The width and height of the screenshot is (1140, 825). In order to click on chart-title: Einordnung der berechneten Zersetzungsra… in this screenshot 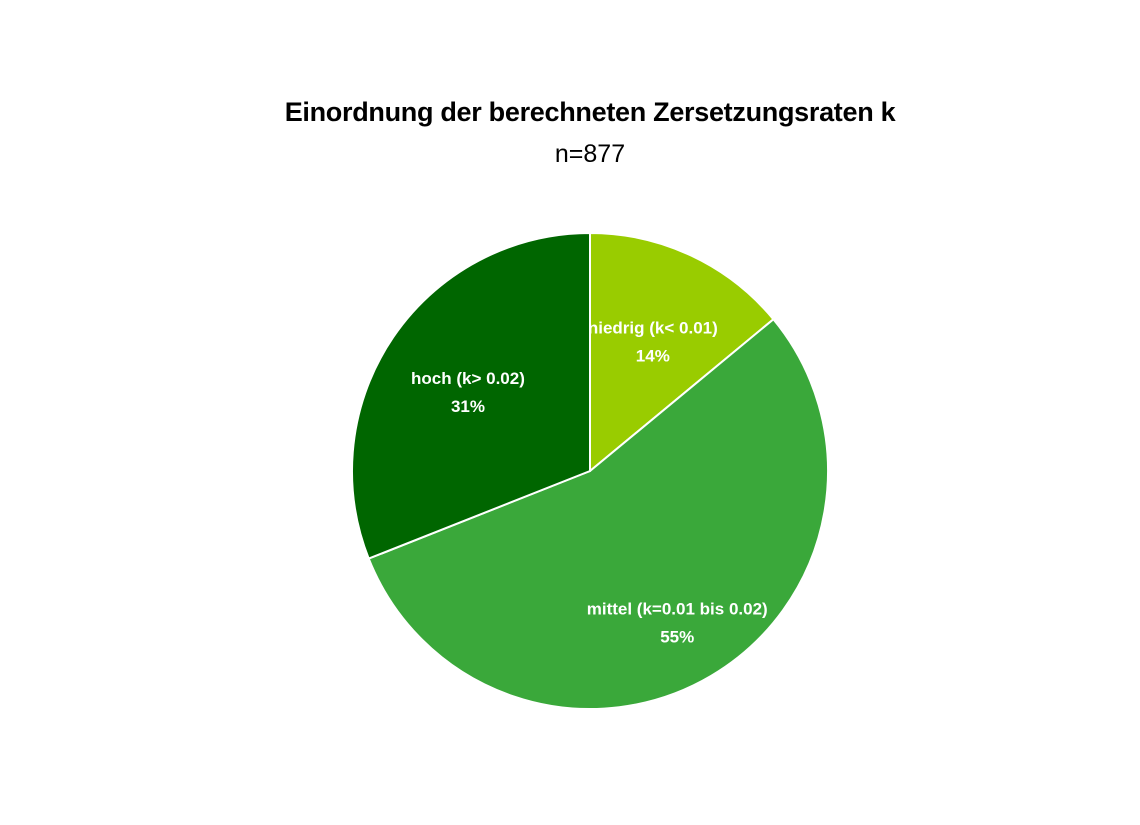, I will do `click(590, 112)`.